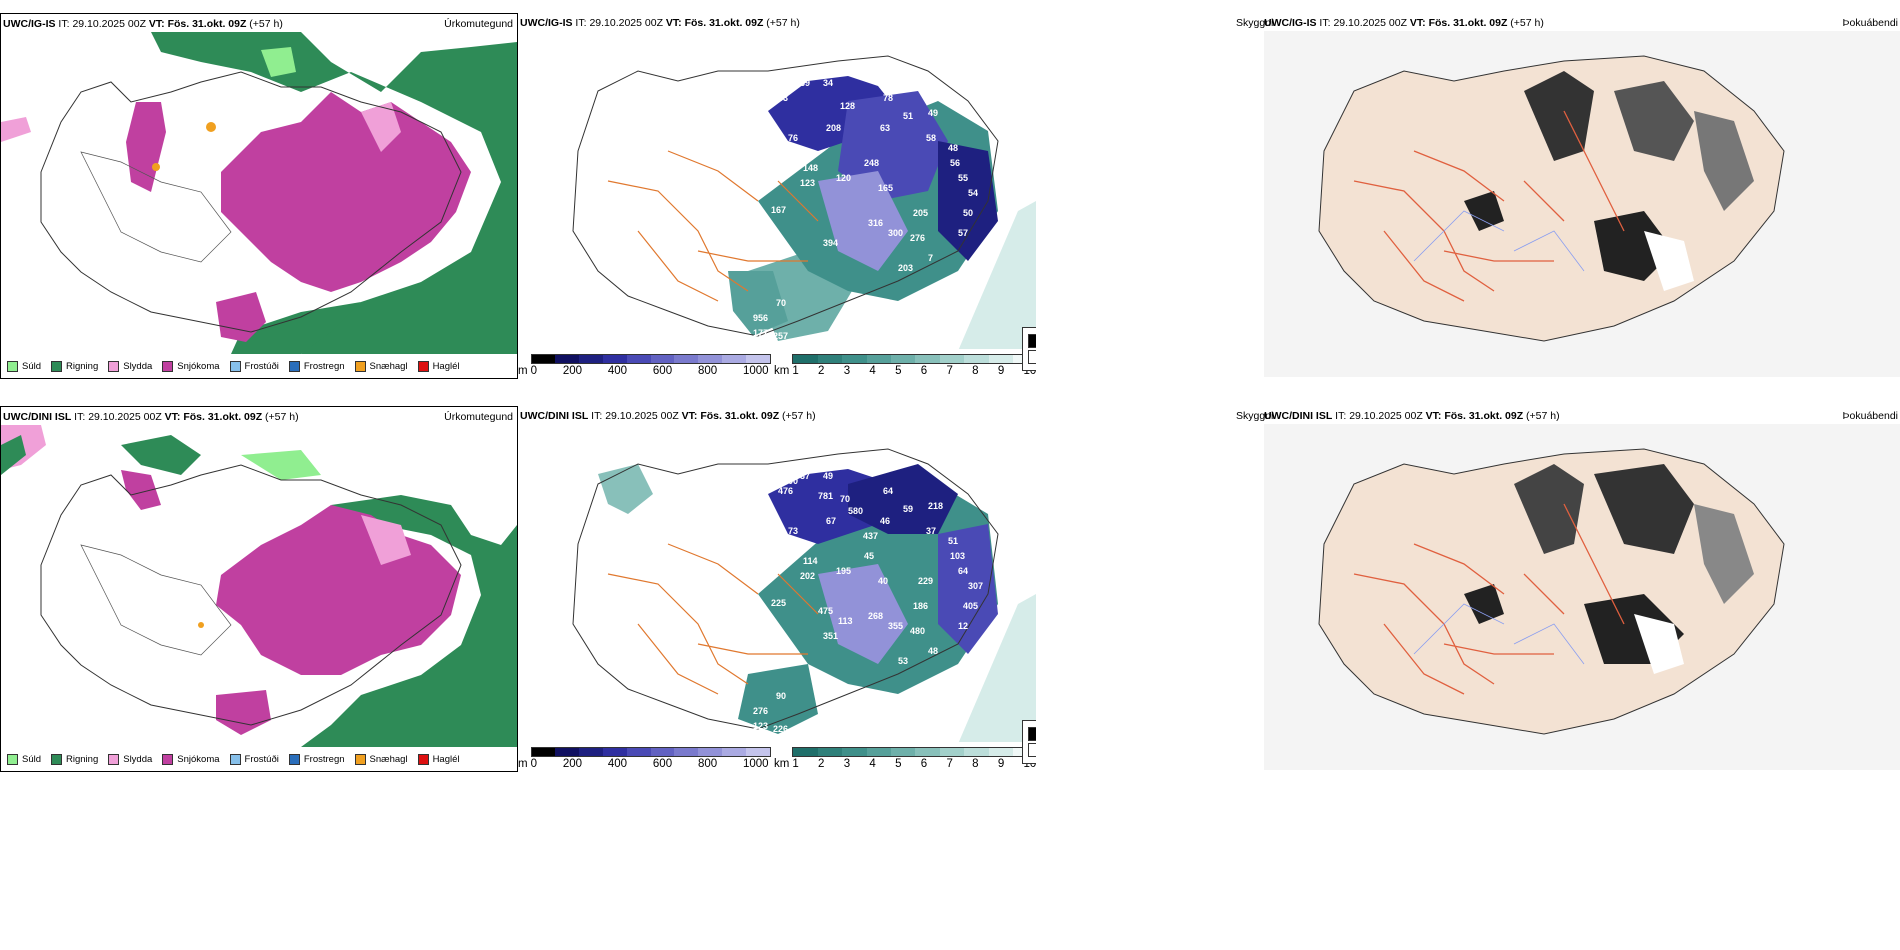 The image size is (1900, 950). Describe the element at coordinates (930, 258) in the screenshot. I see `visibility-value-label: 7` at that location.